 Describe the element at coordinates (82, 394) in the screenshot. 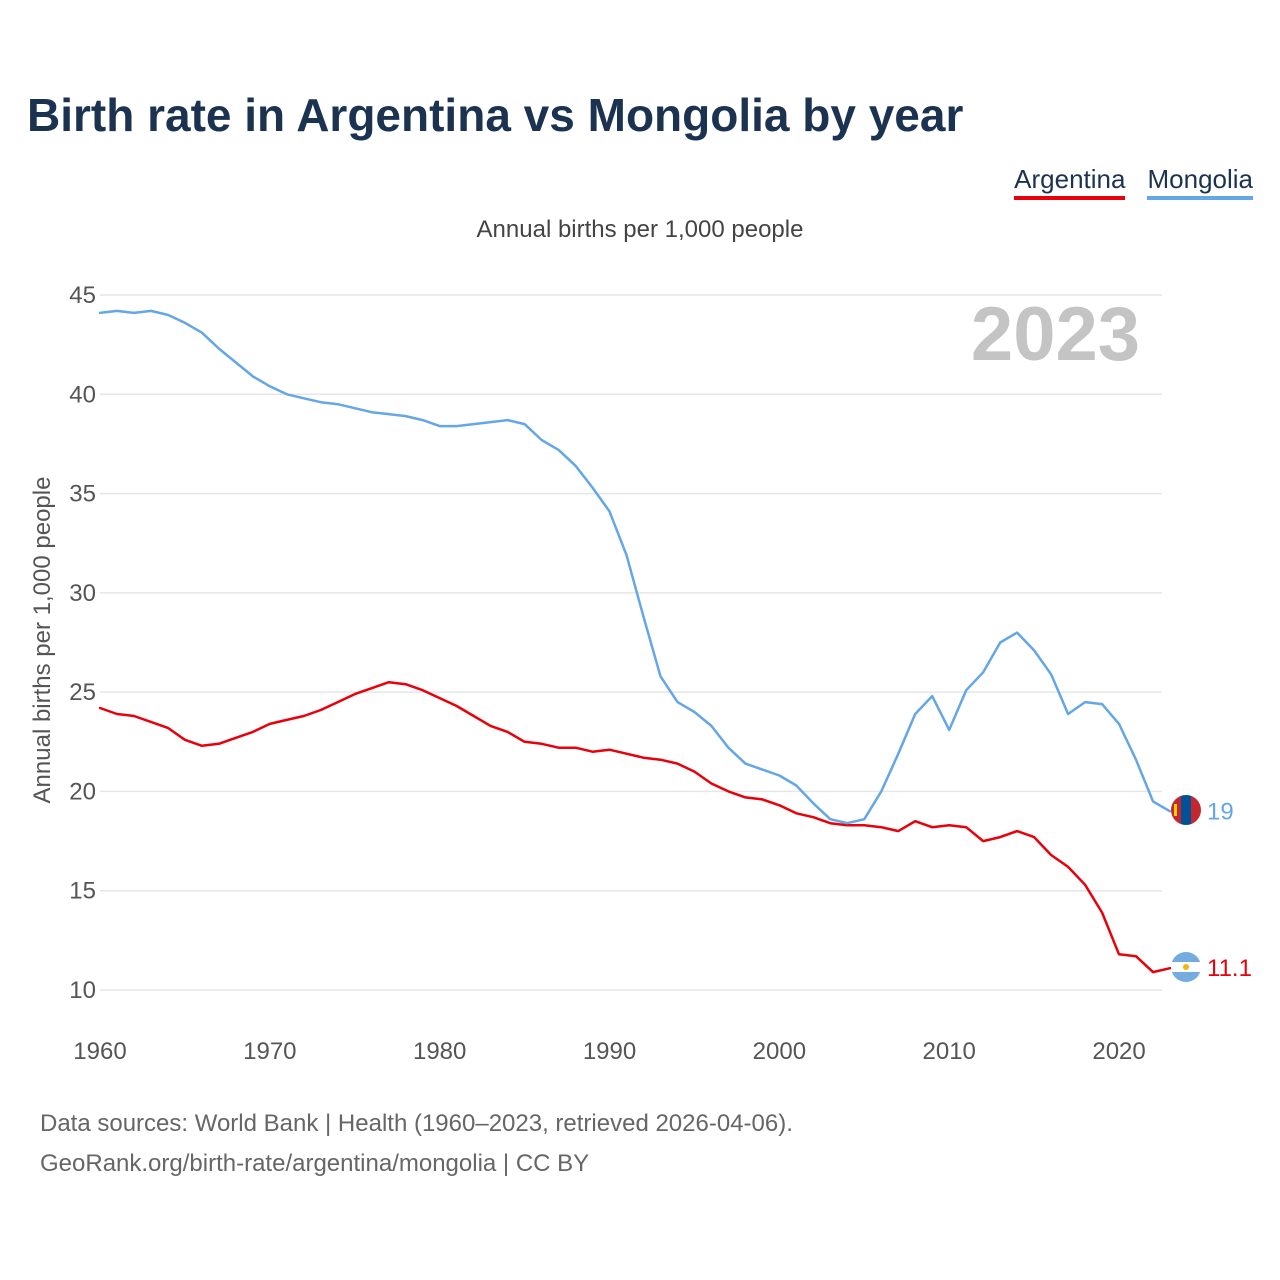

I see `y-tick-label: 40` at that location.